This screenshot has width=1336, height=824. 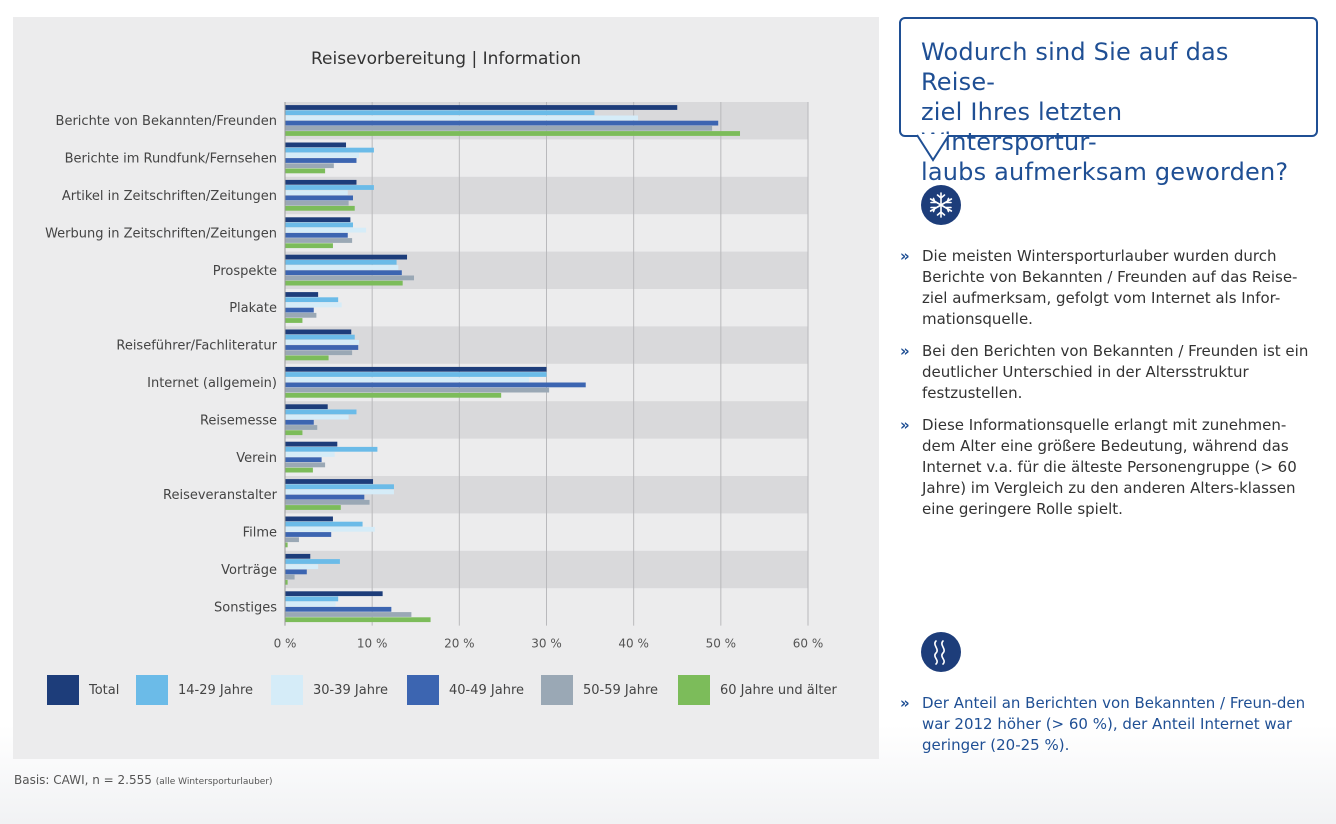 I want to click on x-tick-label: 0 %, so click(x=285, y=644).